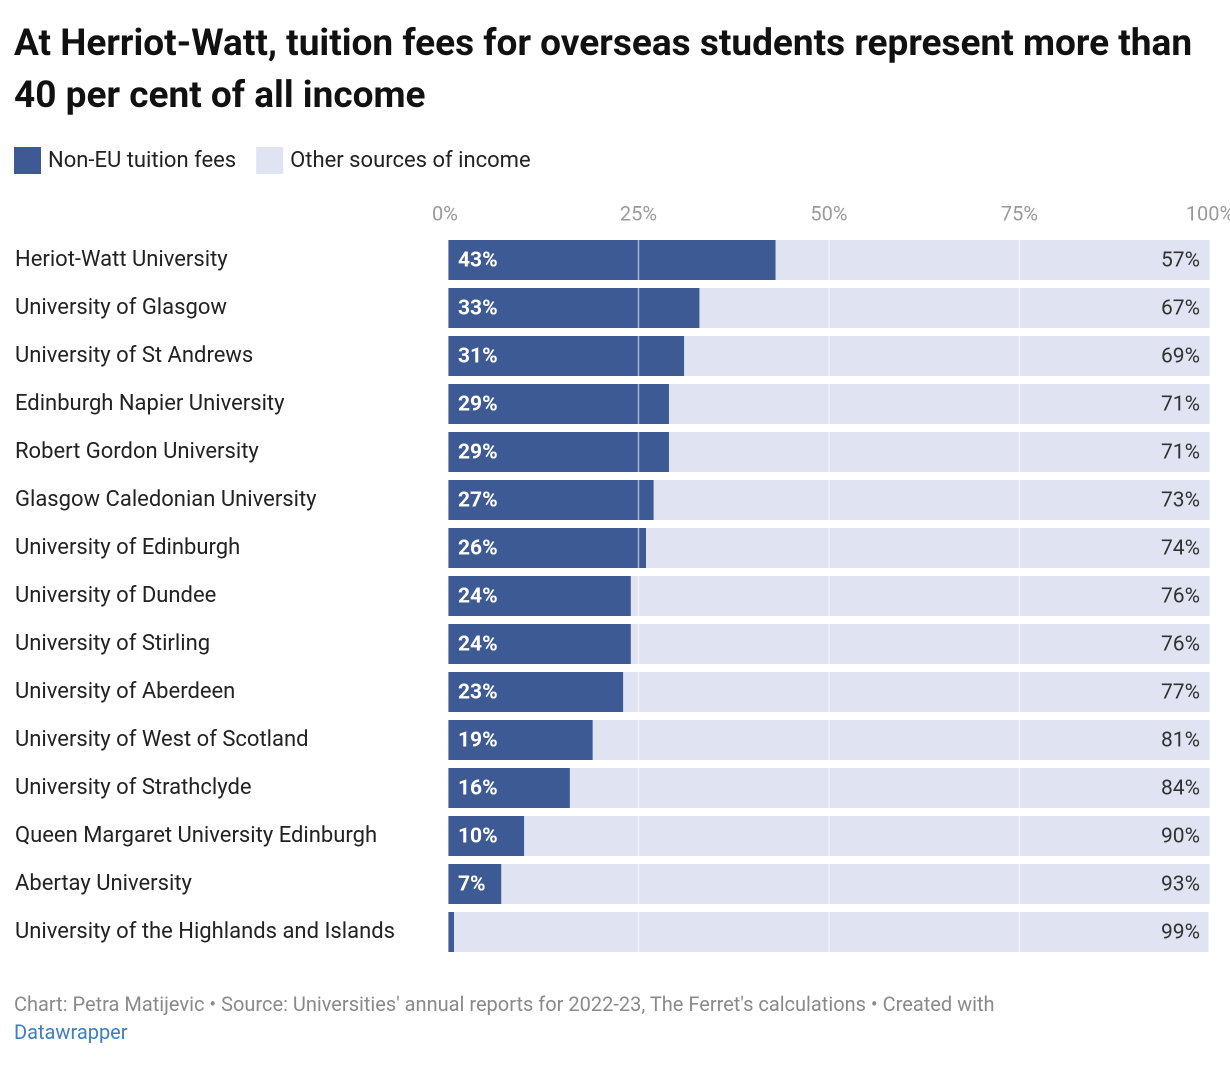  What do you see at coordinates (71, 1032) in the screenshot?
I see `caption-link: Datawrapper` at bounding box center [71, 1032].